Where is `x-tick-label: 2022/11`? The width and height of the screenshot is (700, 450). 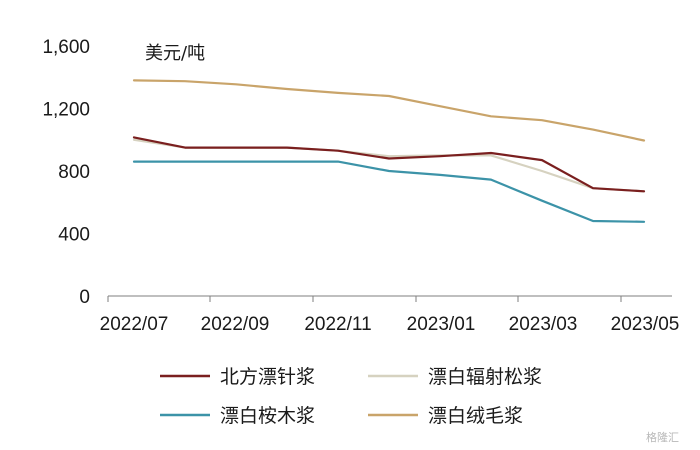 x-tick-label: 2022/11 is located at coordinates (337, 324).